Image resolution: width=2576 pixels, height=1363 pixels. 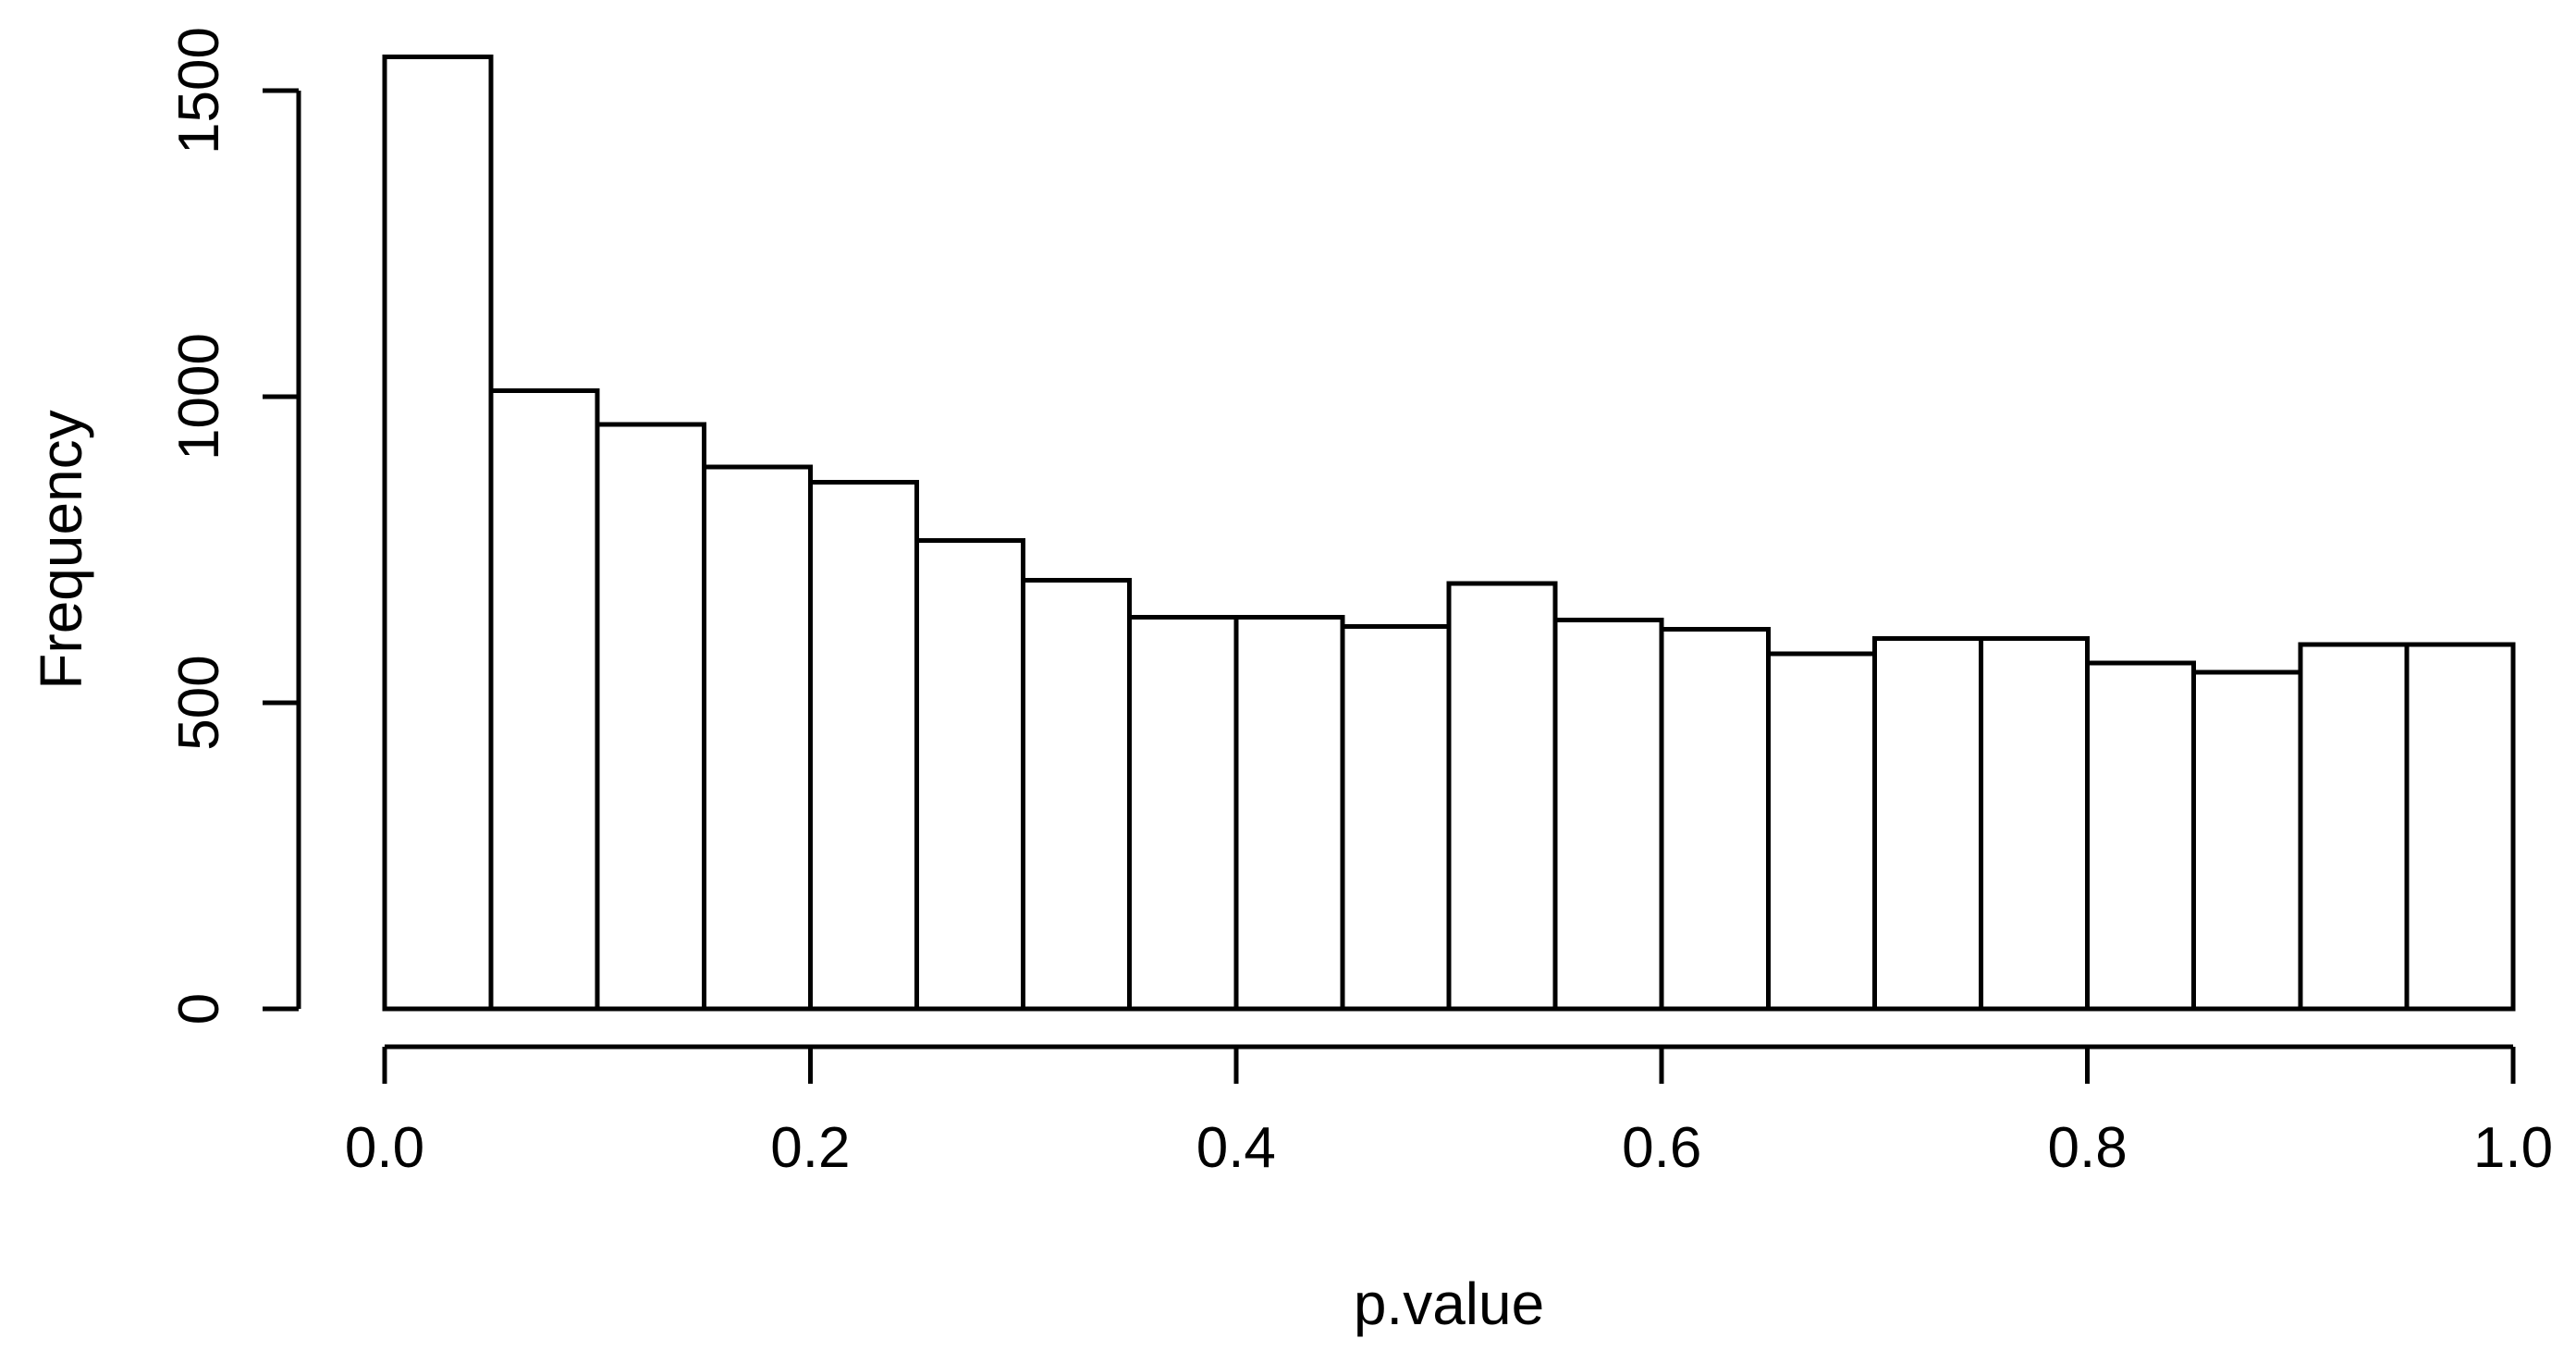 What do you see at coordinates (1449, 1304) in the screenshot?
I see `x-axis-label: p.value` at bounding box center [1449, 1304].